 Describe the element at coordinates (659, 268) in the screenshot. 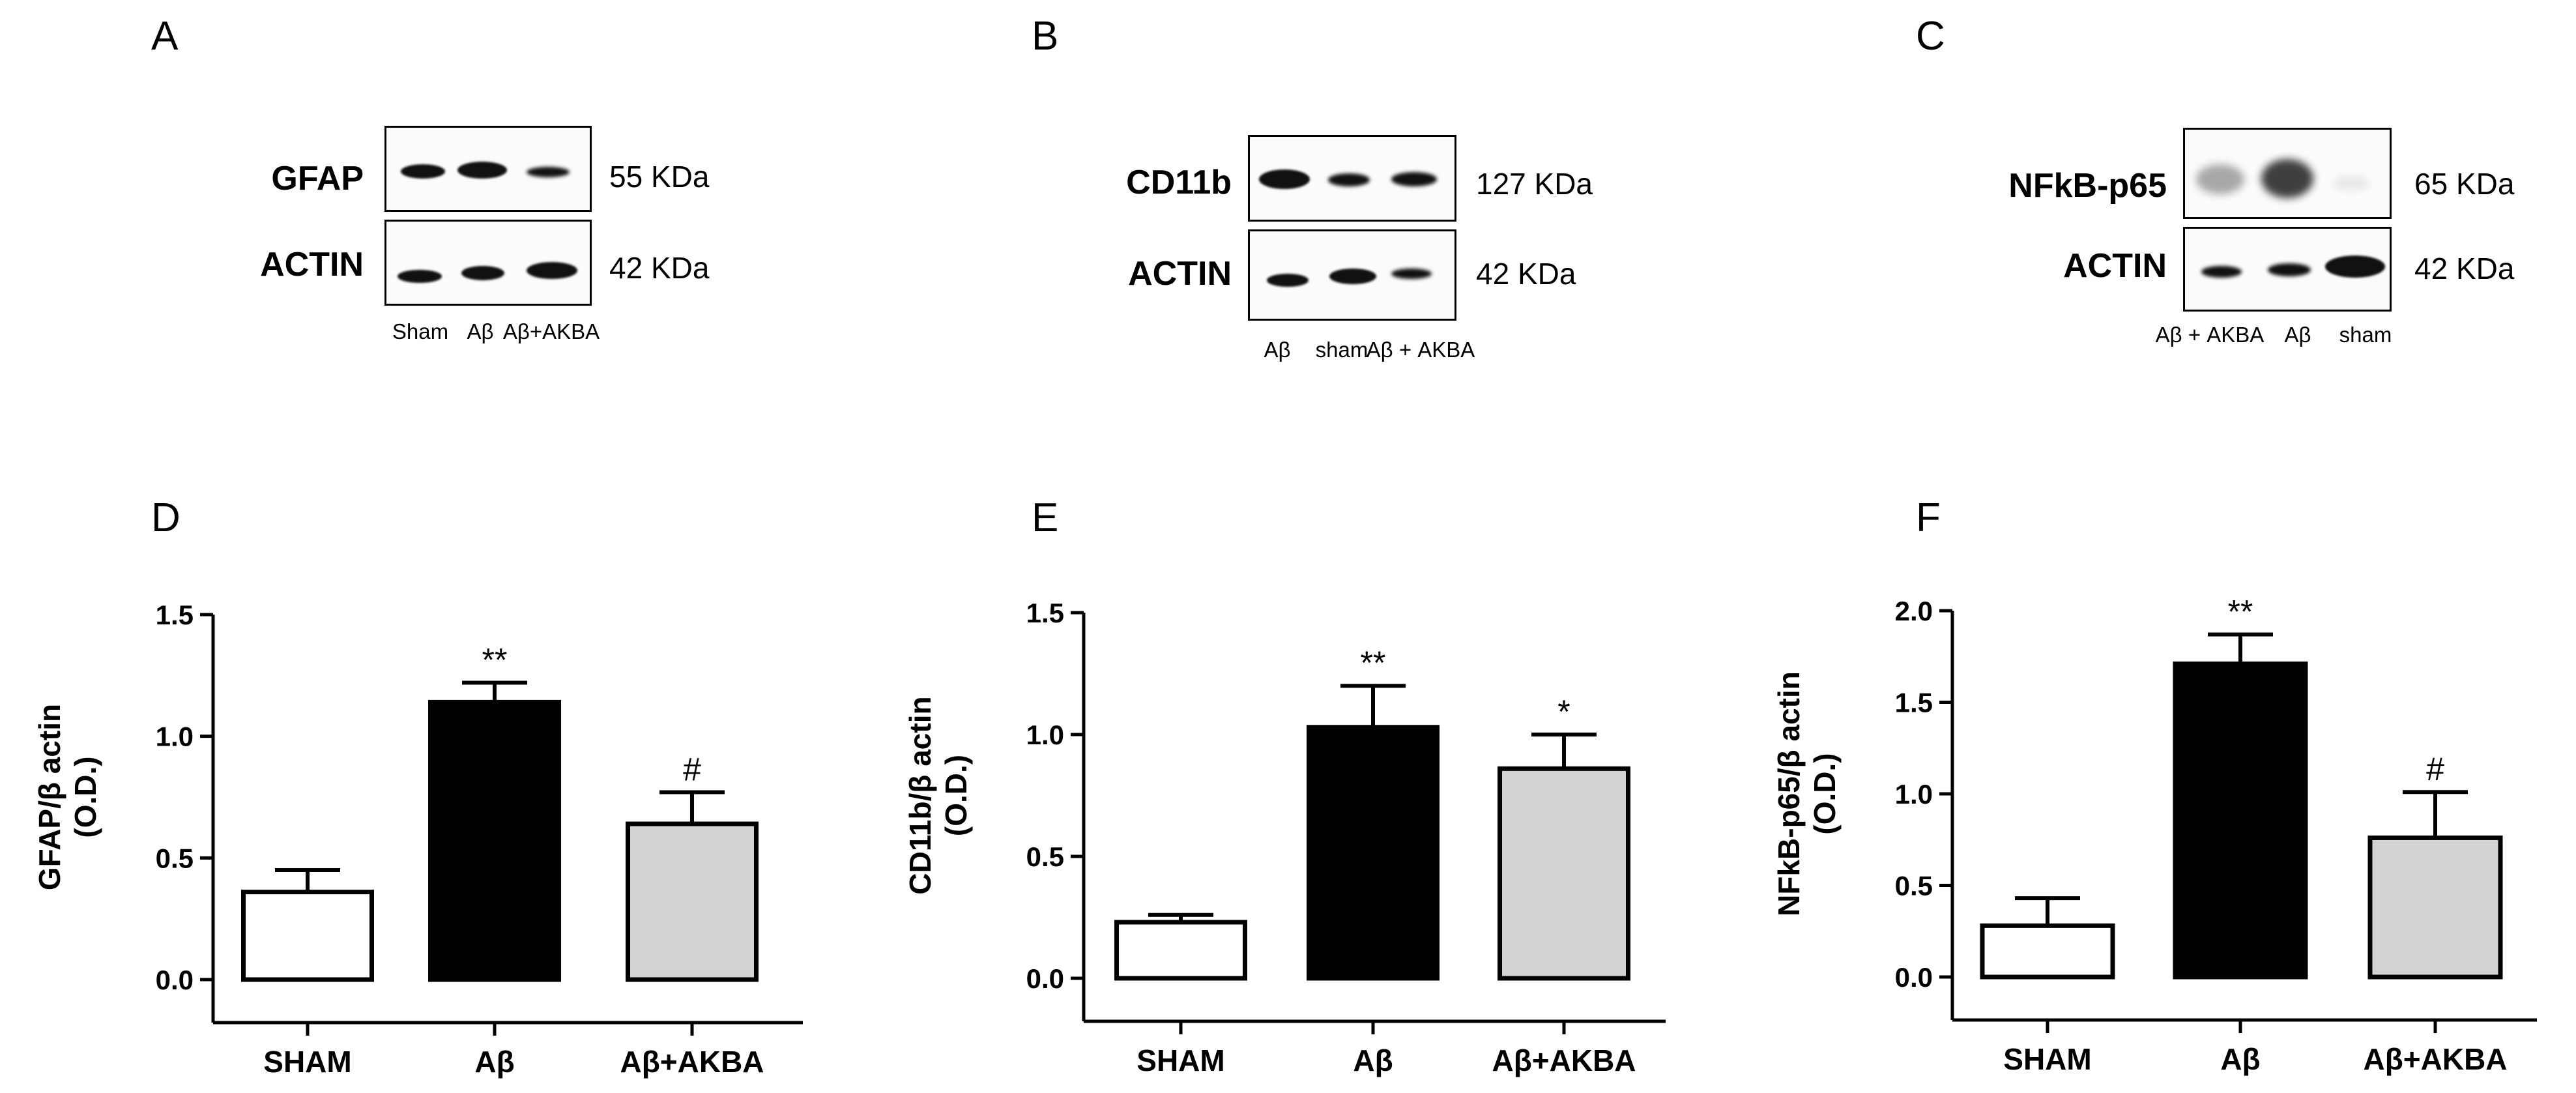

I see `kda-actin-a: 42 KDa` at that location.